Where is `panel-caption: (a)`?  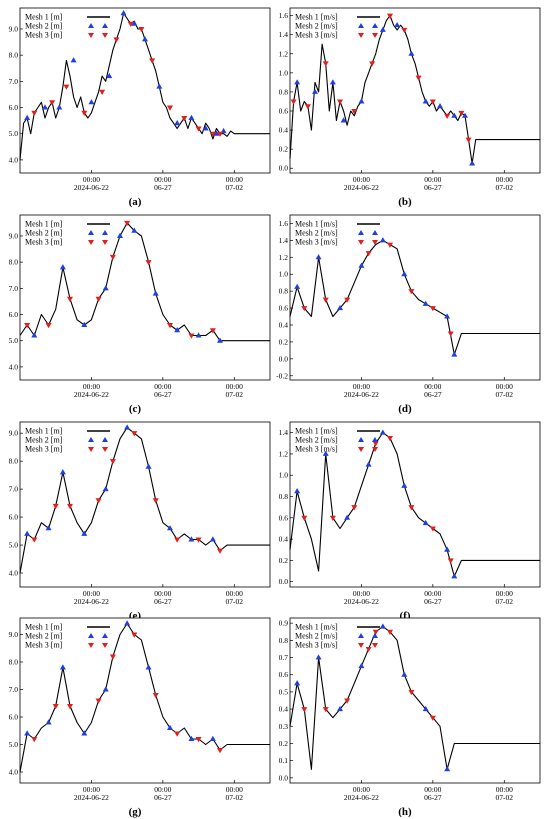 panel-caption: (a) is located at coordinates (135, 202).